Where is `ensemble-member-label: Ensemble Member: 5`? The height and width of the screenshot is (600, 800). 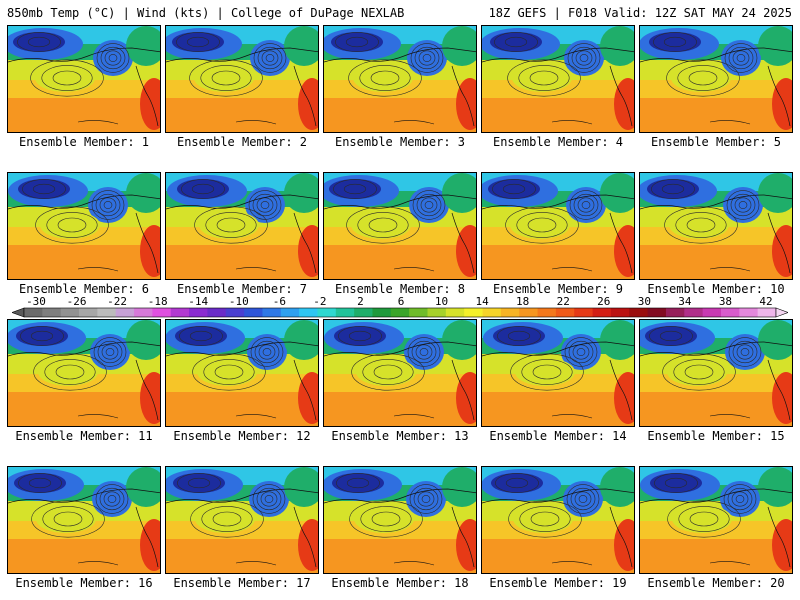 ensemble-member-label: Ensemble Member: 5 is located at coordinates (716, 142).